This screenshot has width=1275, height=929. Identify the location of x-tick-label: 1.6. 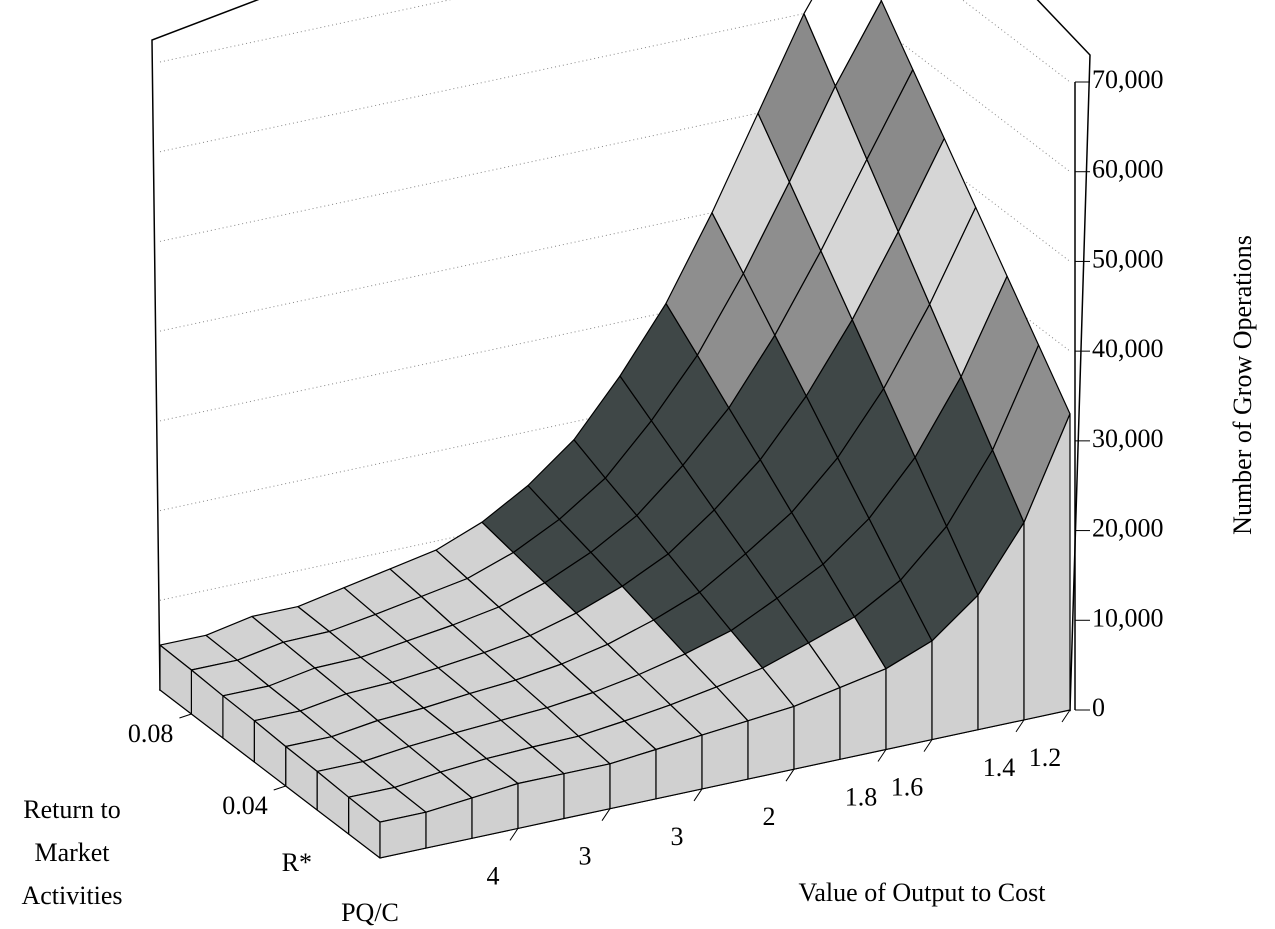
(907, 787).